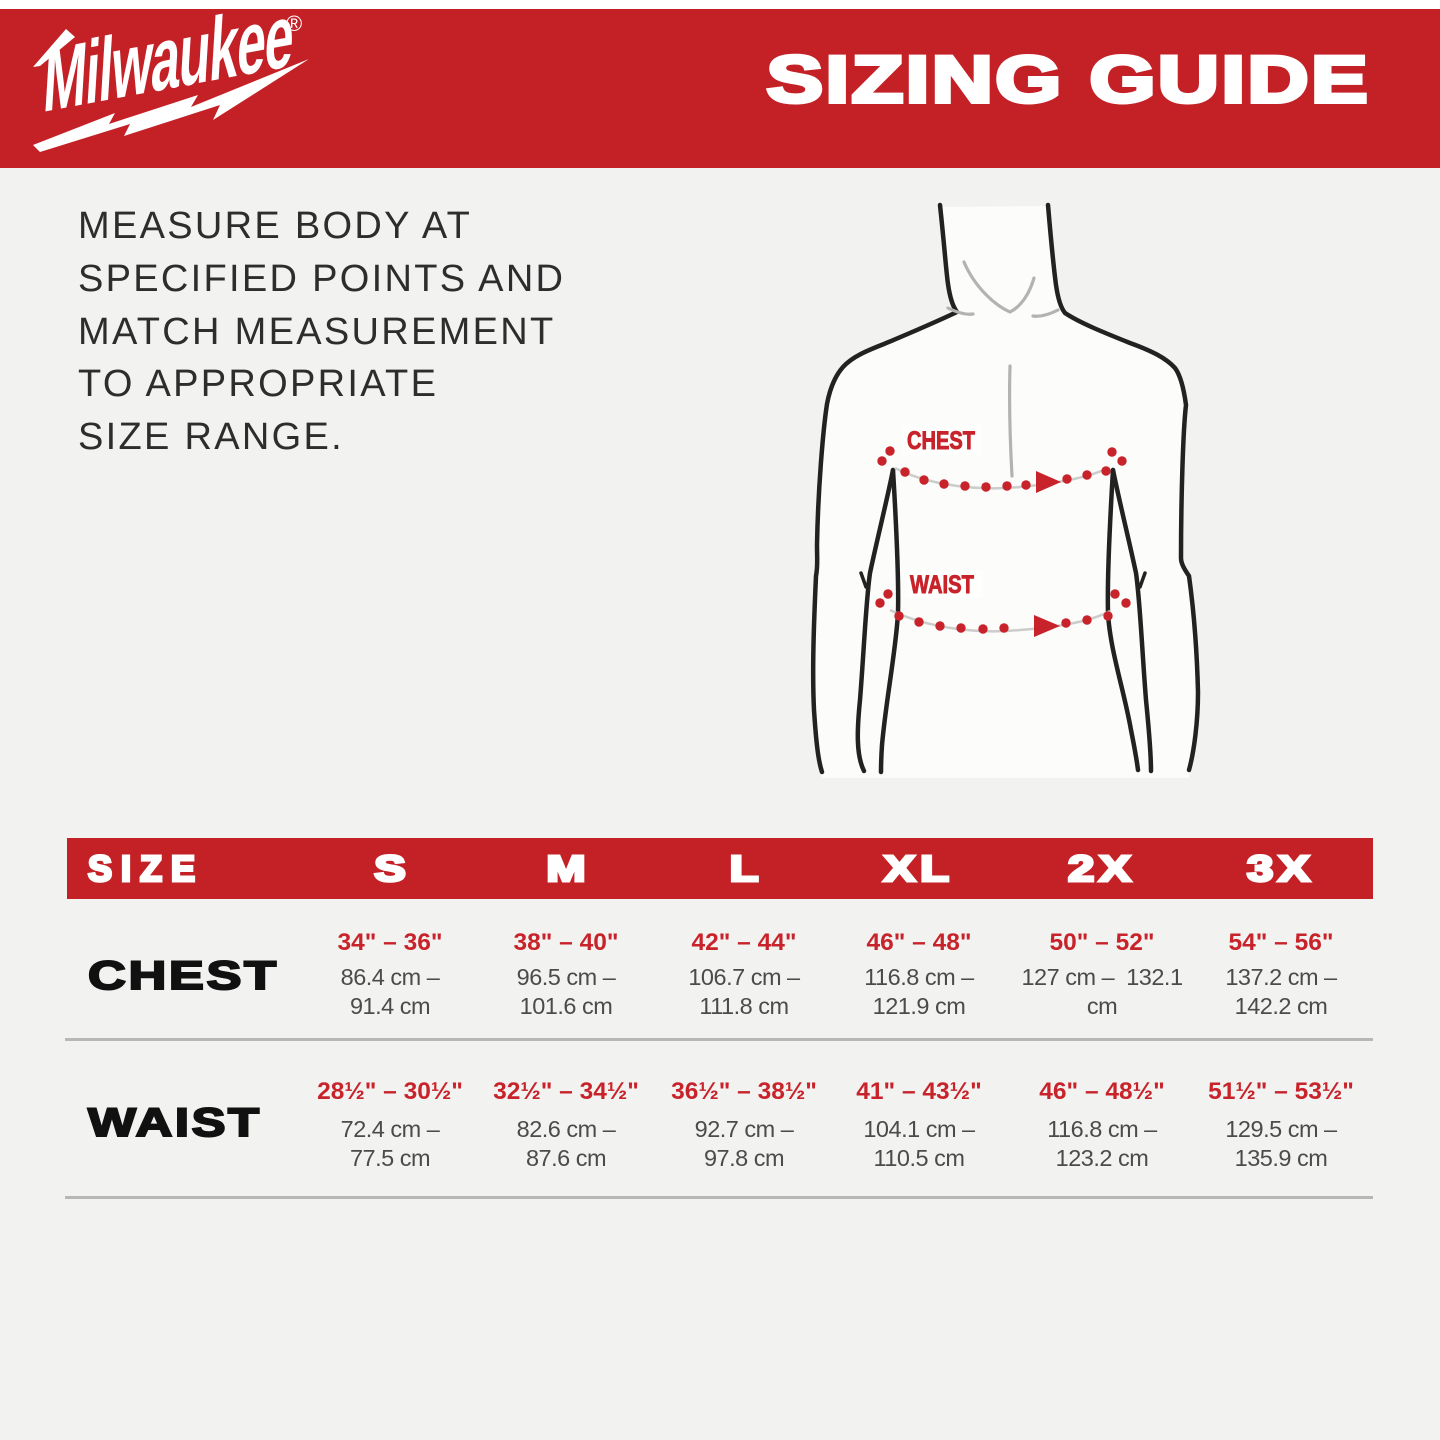  What do you see at coordinates (942, 585) in the screenshot?
I see `svg-text: WAIST` at bounding box center [942, 585].